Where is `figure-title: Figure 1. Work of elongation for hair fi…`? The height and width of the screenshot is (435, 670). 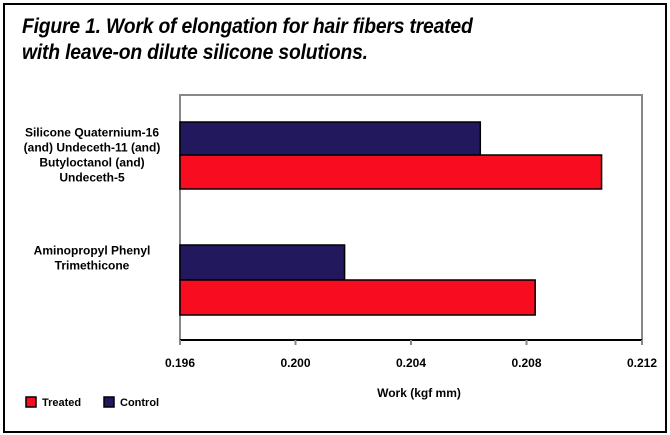 figure-title: Figure 1. Work of elongation for hair fi… is located at coordinates (307, 40).